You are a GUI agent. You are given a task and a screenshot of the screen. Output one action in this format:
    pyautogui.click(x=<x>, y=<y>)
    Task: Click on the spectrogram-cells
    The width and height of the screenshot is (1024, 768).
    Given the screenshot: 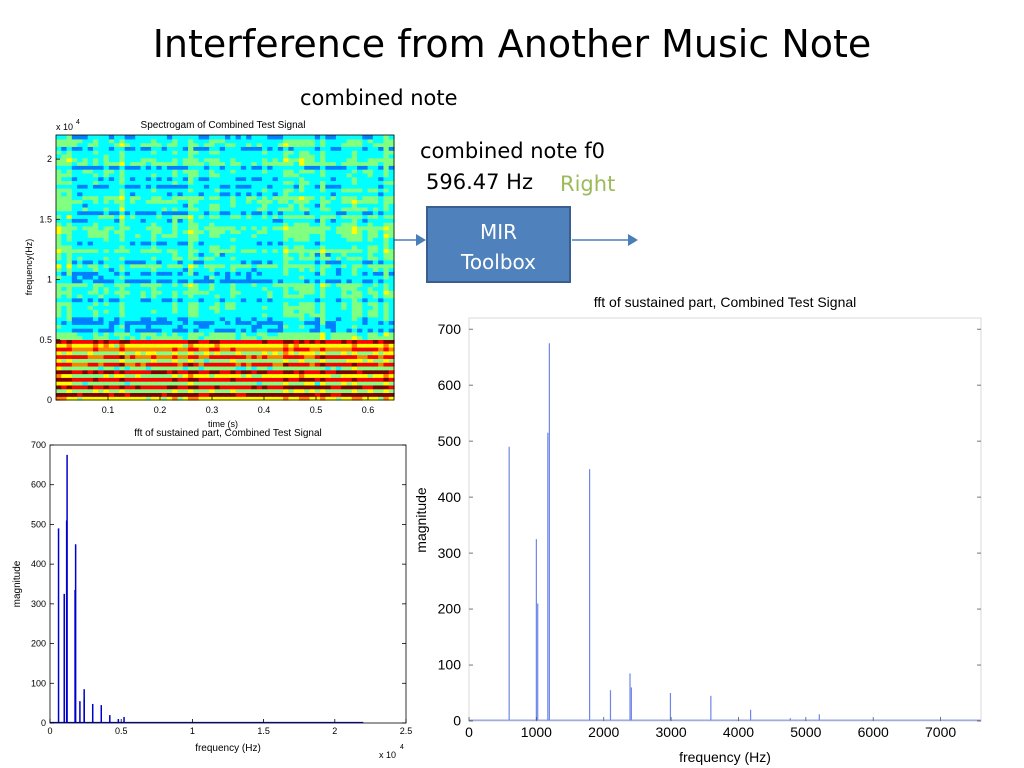 What is the action you would take?
    pyautogui.click(x=225, y=268)
    